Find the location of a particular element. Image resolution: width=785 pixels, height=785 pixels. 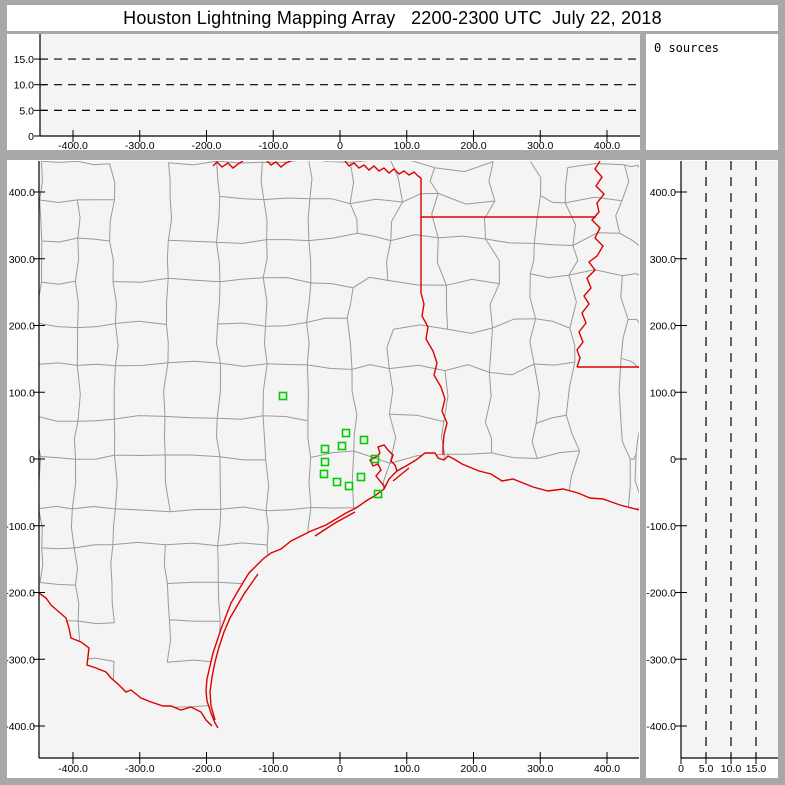

galveston-bay is located at coordinates (383, 466).